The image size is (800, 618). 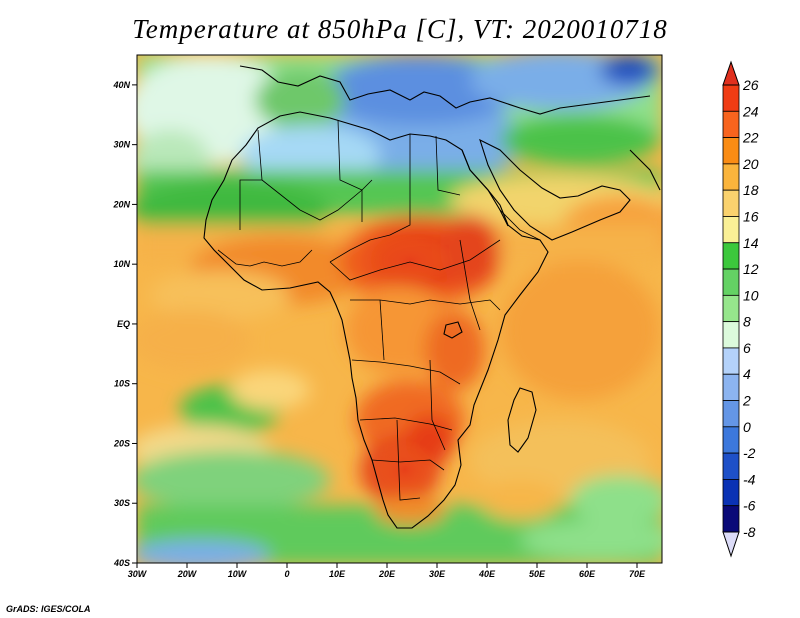 I want to click on lon-tick-label: 30W, so click(x=138, y=574).